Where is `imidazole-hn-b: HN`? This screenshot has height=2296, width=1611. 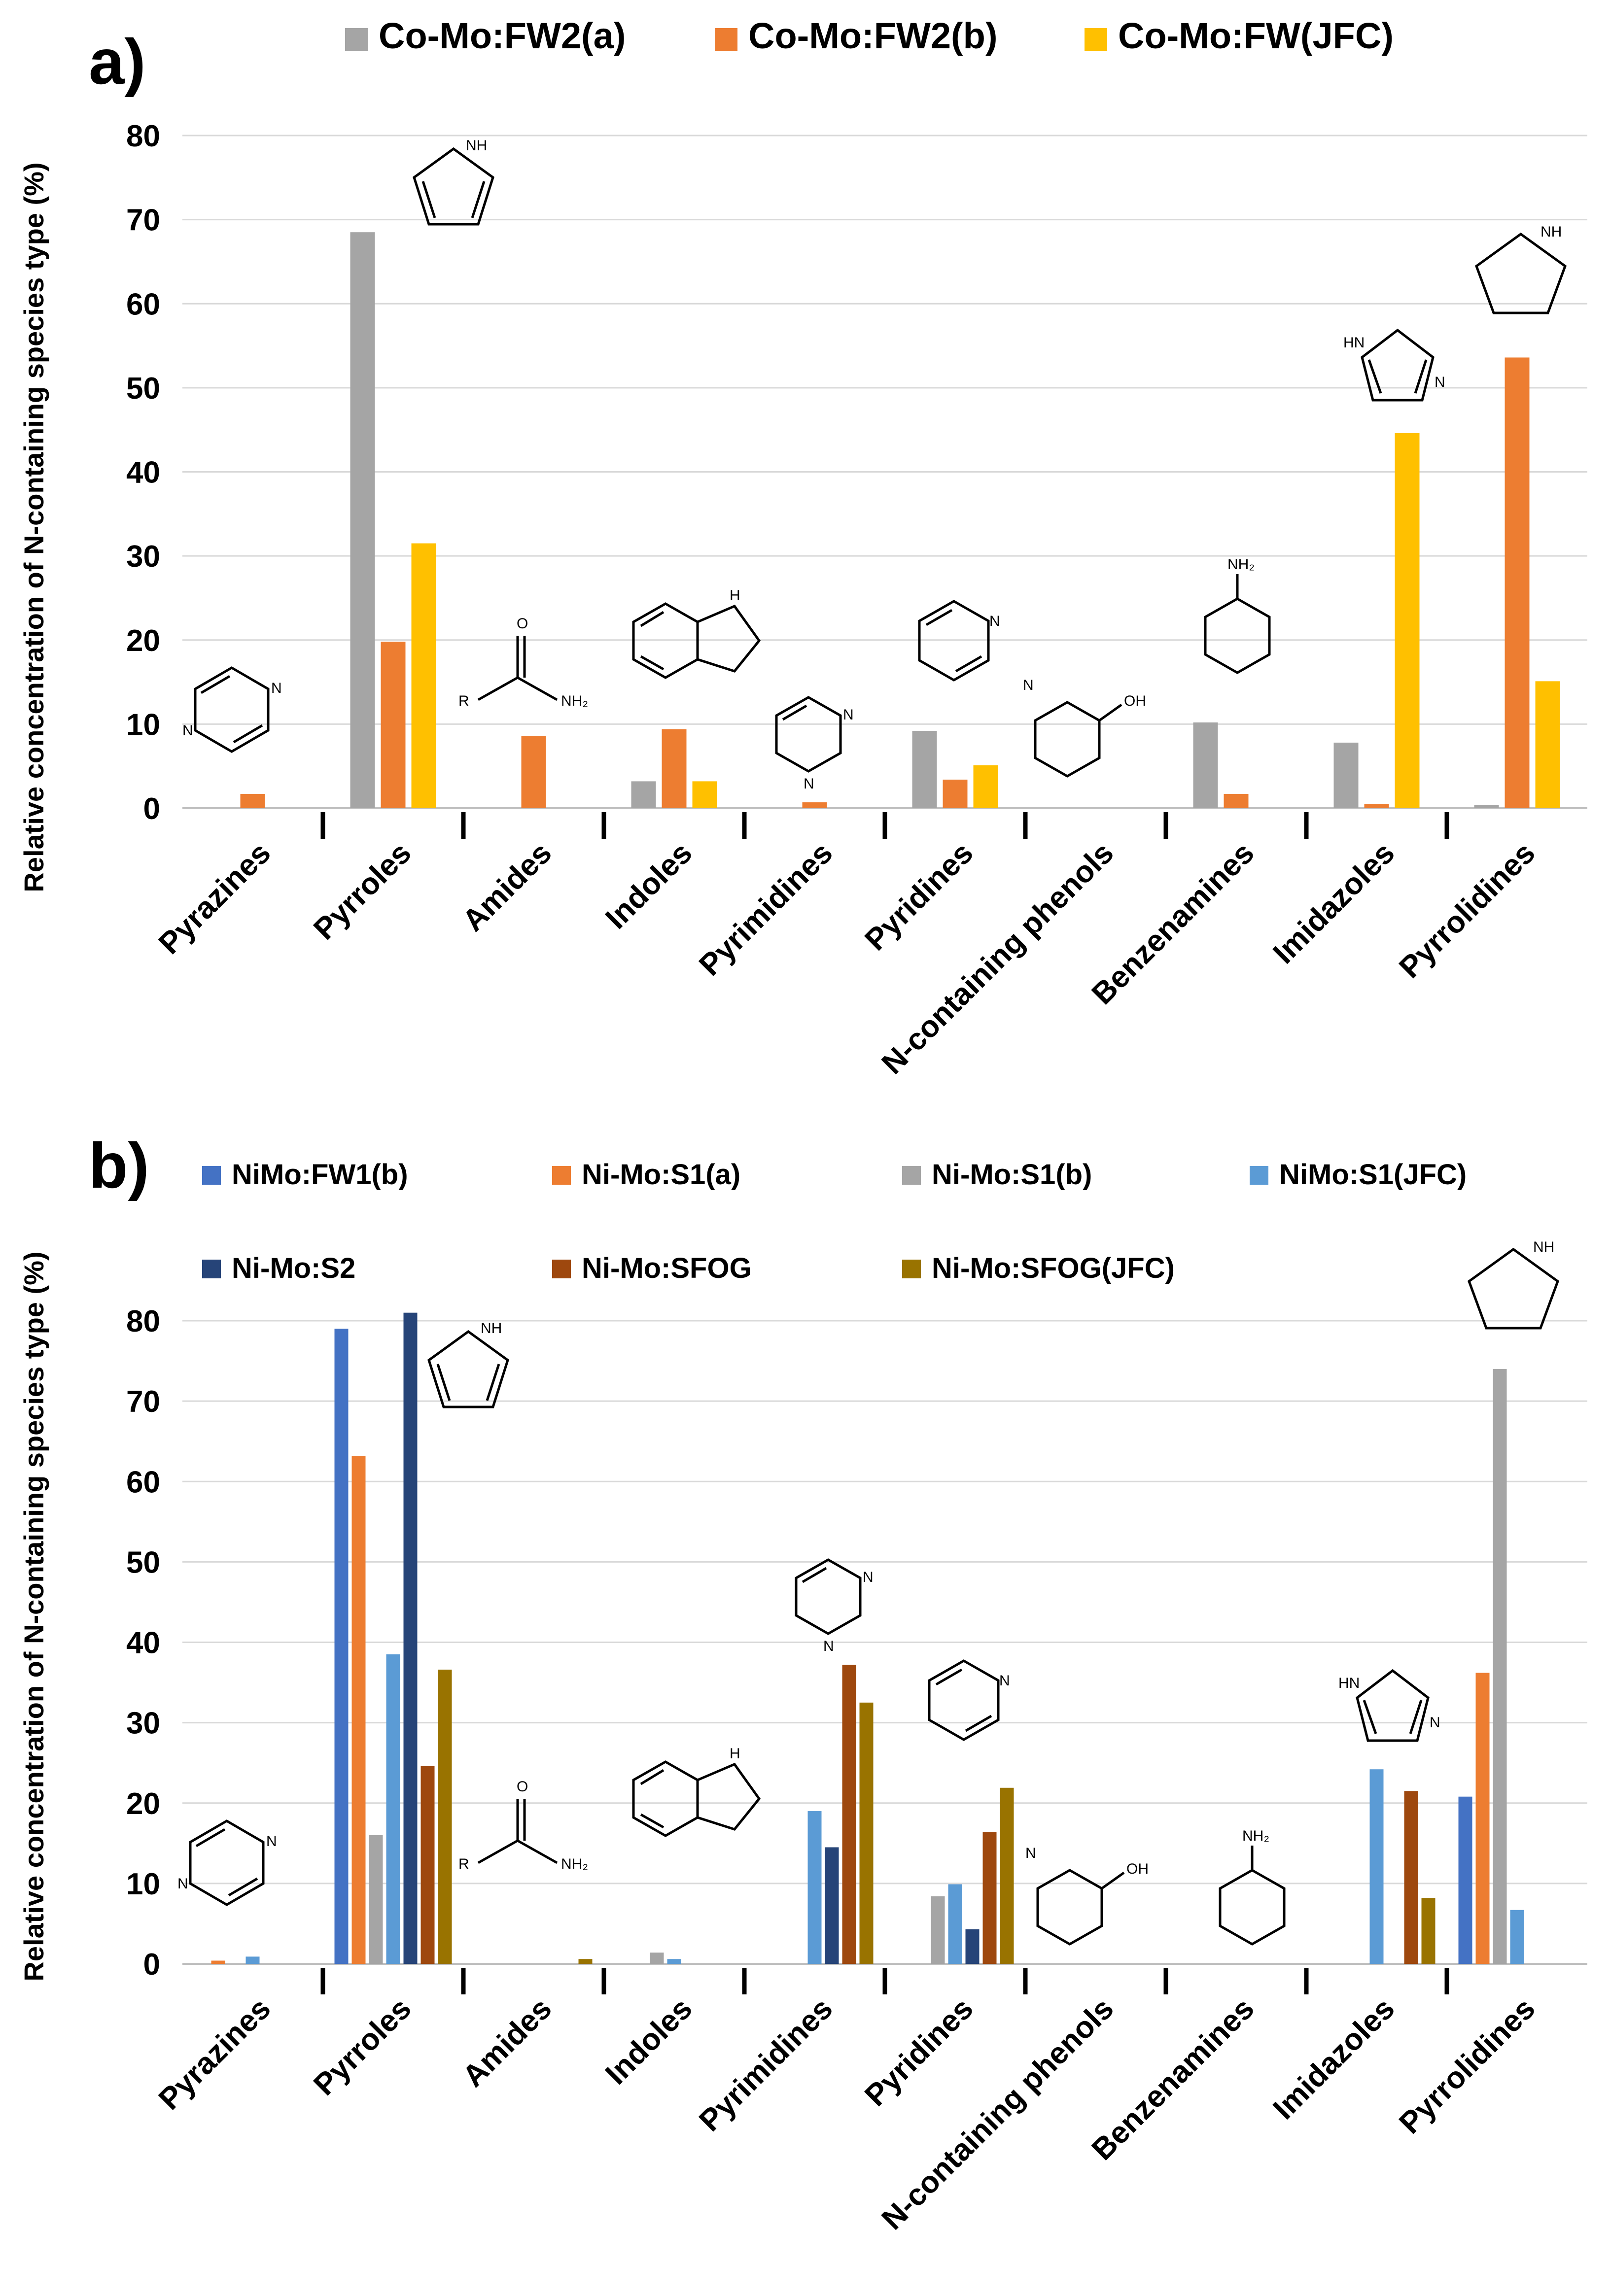
imidazole-hn-b: HN is located at coordinates (1349, 1683).